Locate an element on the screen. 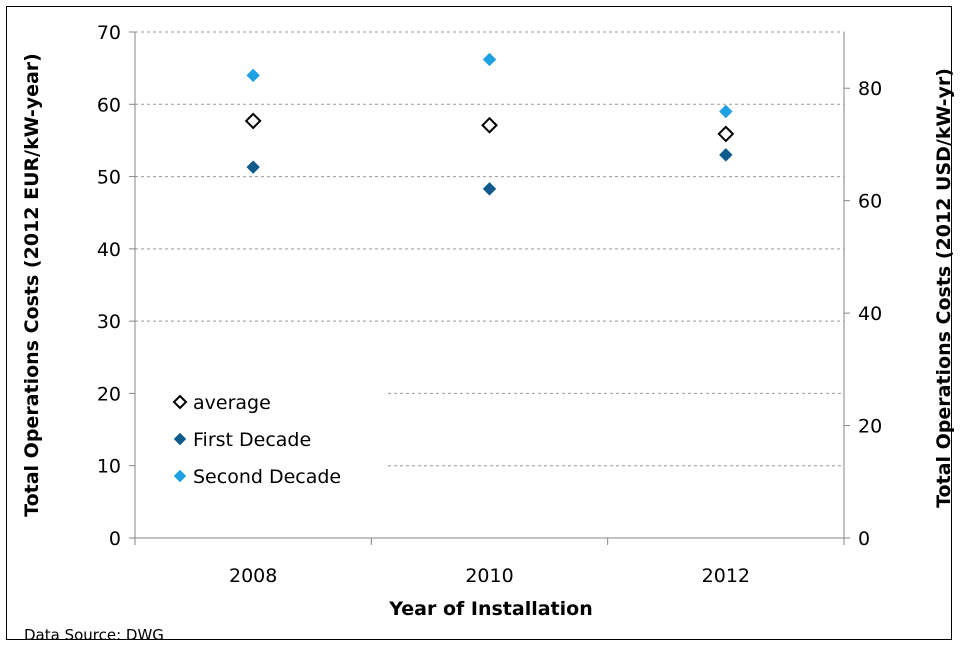  y2-tick-label: 60 is located at coordinates (870, 202).